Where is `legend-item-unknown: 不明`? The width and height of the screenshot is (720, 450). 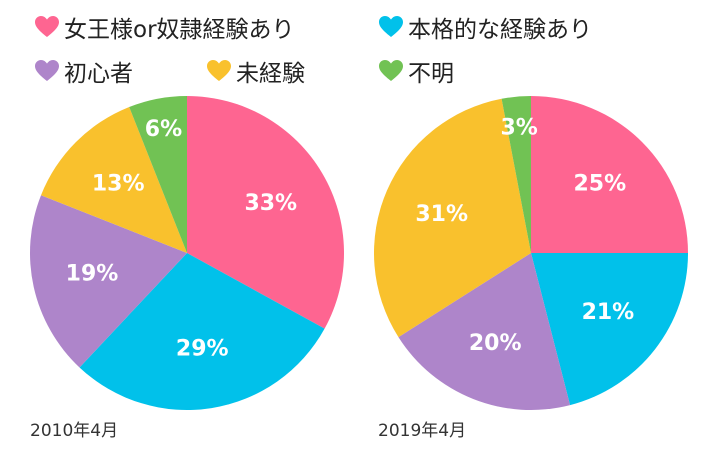 legend-item-unknown: 不明 is located at coordinates (416, 71).